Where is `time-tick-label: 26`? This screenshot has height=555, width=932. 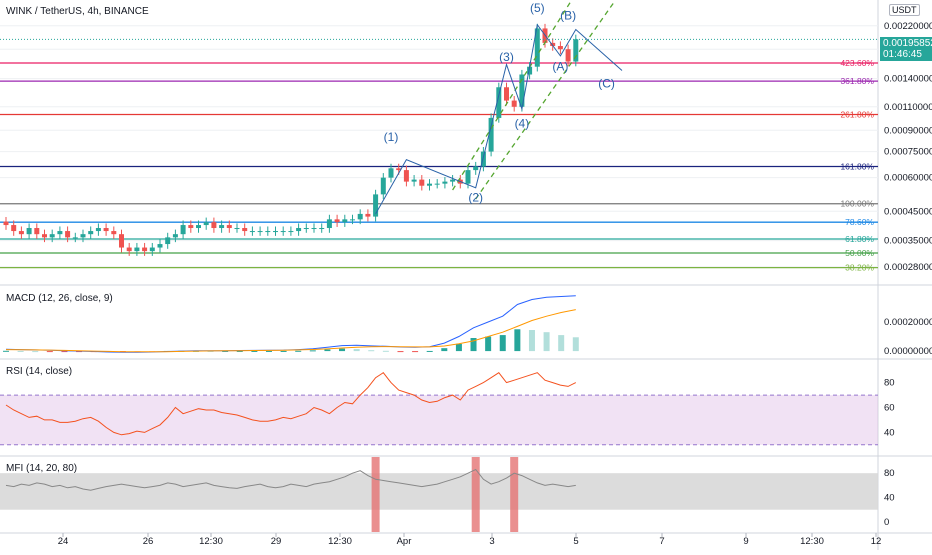
time-tick-label: 26 is located at coordinates (148, 541).